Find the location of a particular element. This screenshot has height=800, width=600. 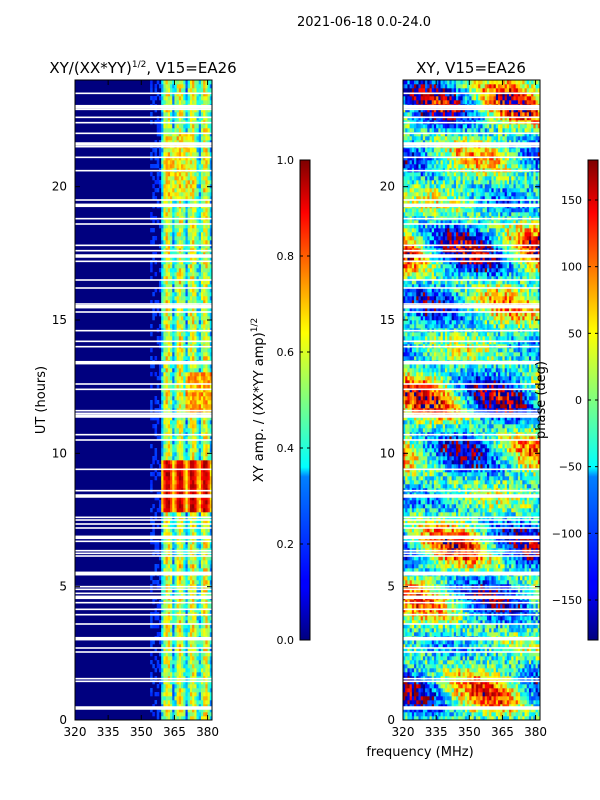

phase-y-tick-label: 20 is located at coordinates (387, 187).